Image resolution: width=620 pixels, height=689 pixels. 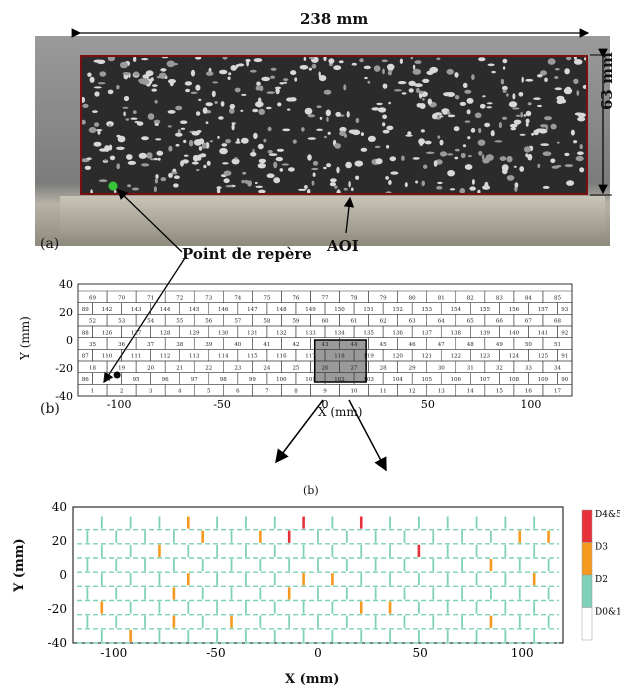 What do you see at coordinates (587, 624) in the screenshot?
I see `colorbar-segment` at bounding box center [587, 624].